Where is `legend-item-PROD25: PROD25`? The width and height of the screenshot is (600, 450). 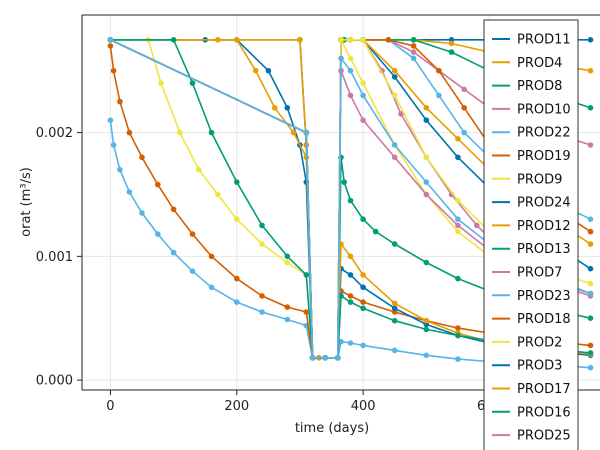 legend-item-PROD25: PROD25 is located at coordinates (531, 436).